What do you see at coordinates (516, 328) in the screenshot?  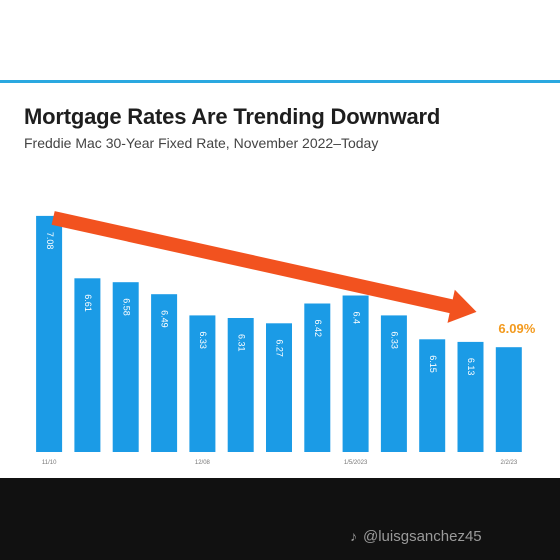 I see `last-value-annotation: 6.09%` at bounding box center [516, 328].